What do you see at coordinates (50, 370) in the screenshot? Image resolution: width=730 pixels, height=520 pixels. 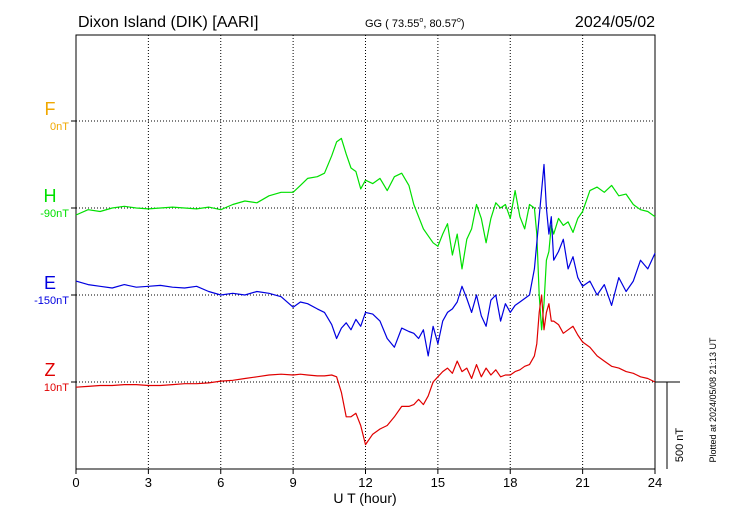 I see `series-name-Z: Z` at bounding box center [50, 370].